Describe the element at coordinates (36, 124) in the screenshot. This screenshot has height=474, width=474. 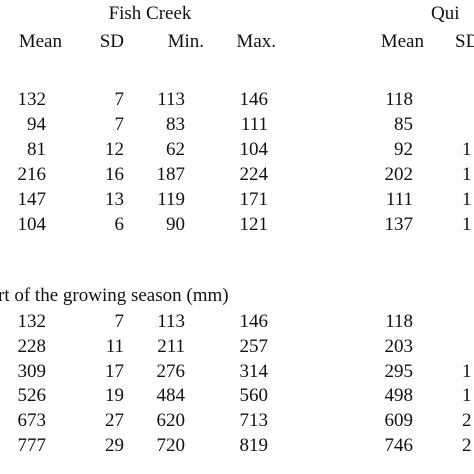
I see `cell: 94` at that location.